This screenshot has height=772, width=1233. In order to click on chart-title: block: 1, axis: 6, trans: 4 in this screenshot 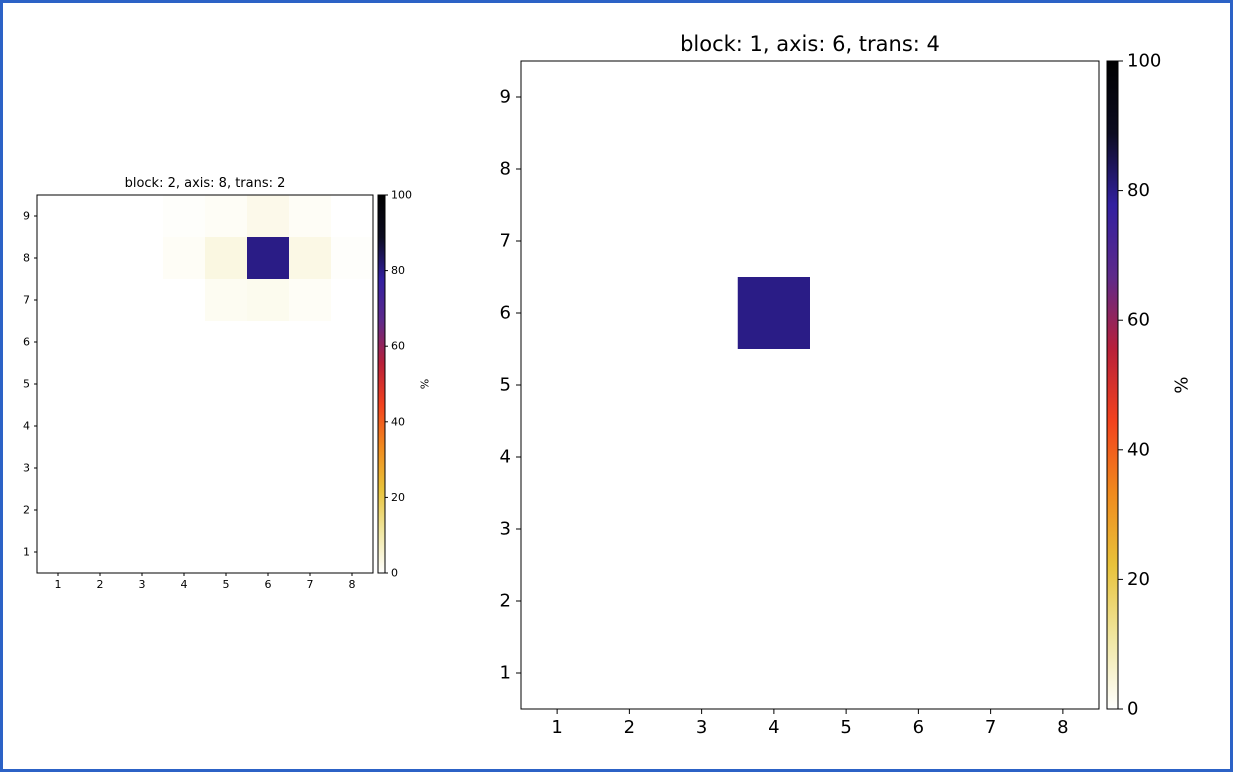, I will do `click(810, 44)`.